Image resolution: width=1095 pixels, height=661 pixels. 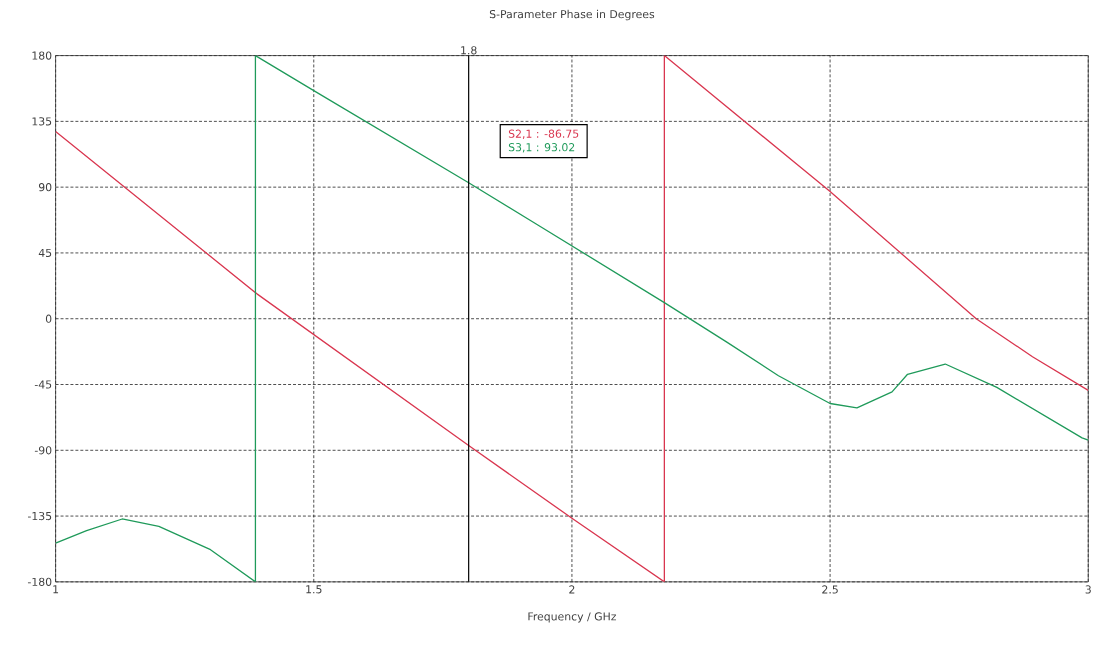 What do you see at coordinates (1088, 589) in the screenshot?
I see `x-tick-label: 3` at bounding box center [1088, 589].